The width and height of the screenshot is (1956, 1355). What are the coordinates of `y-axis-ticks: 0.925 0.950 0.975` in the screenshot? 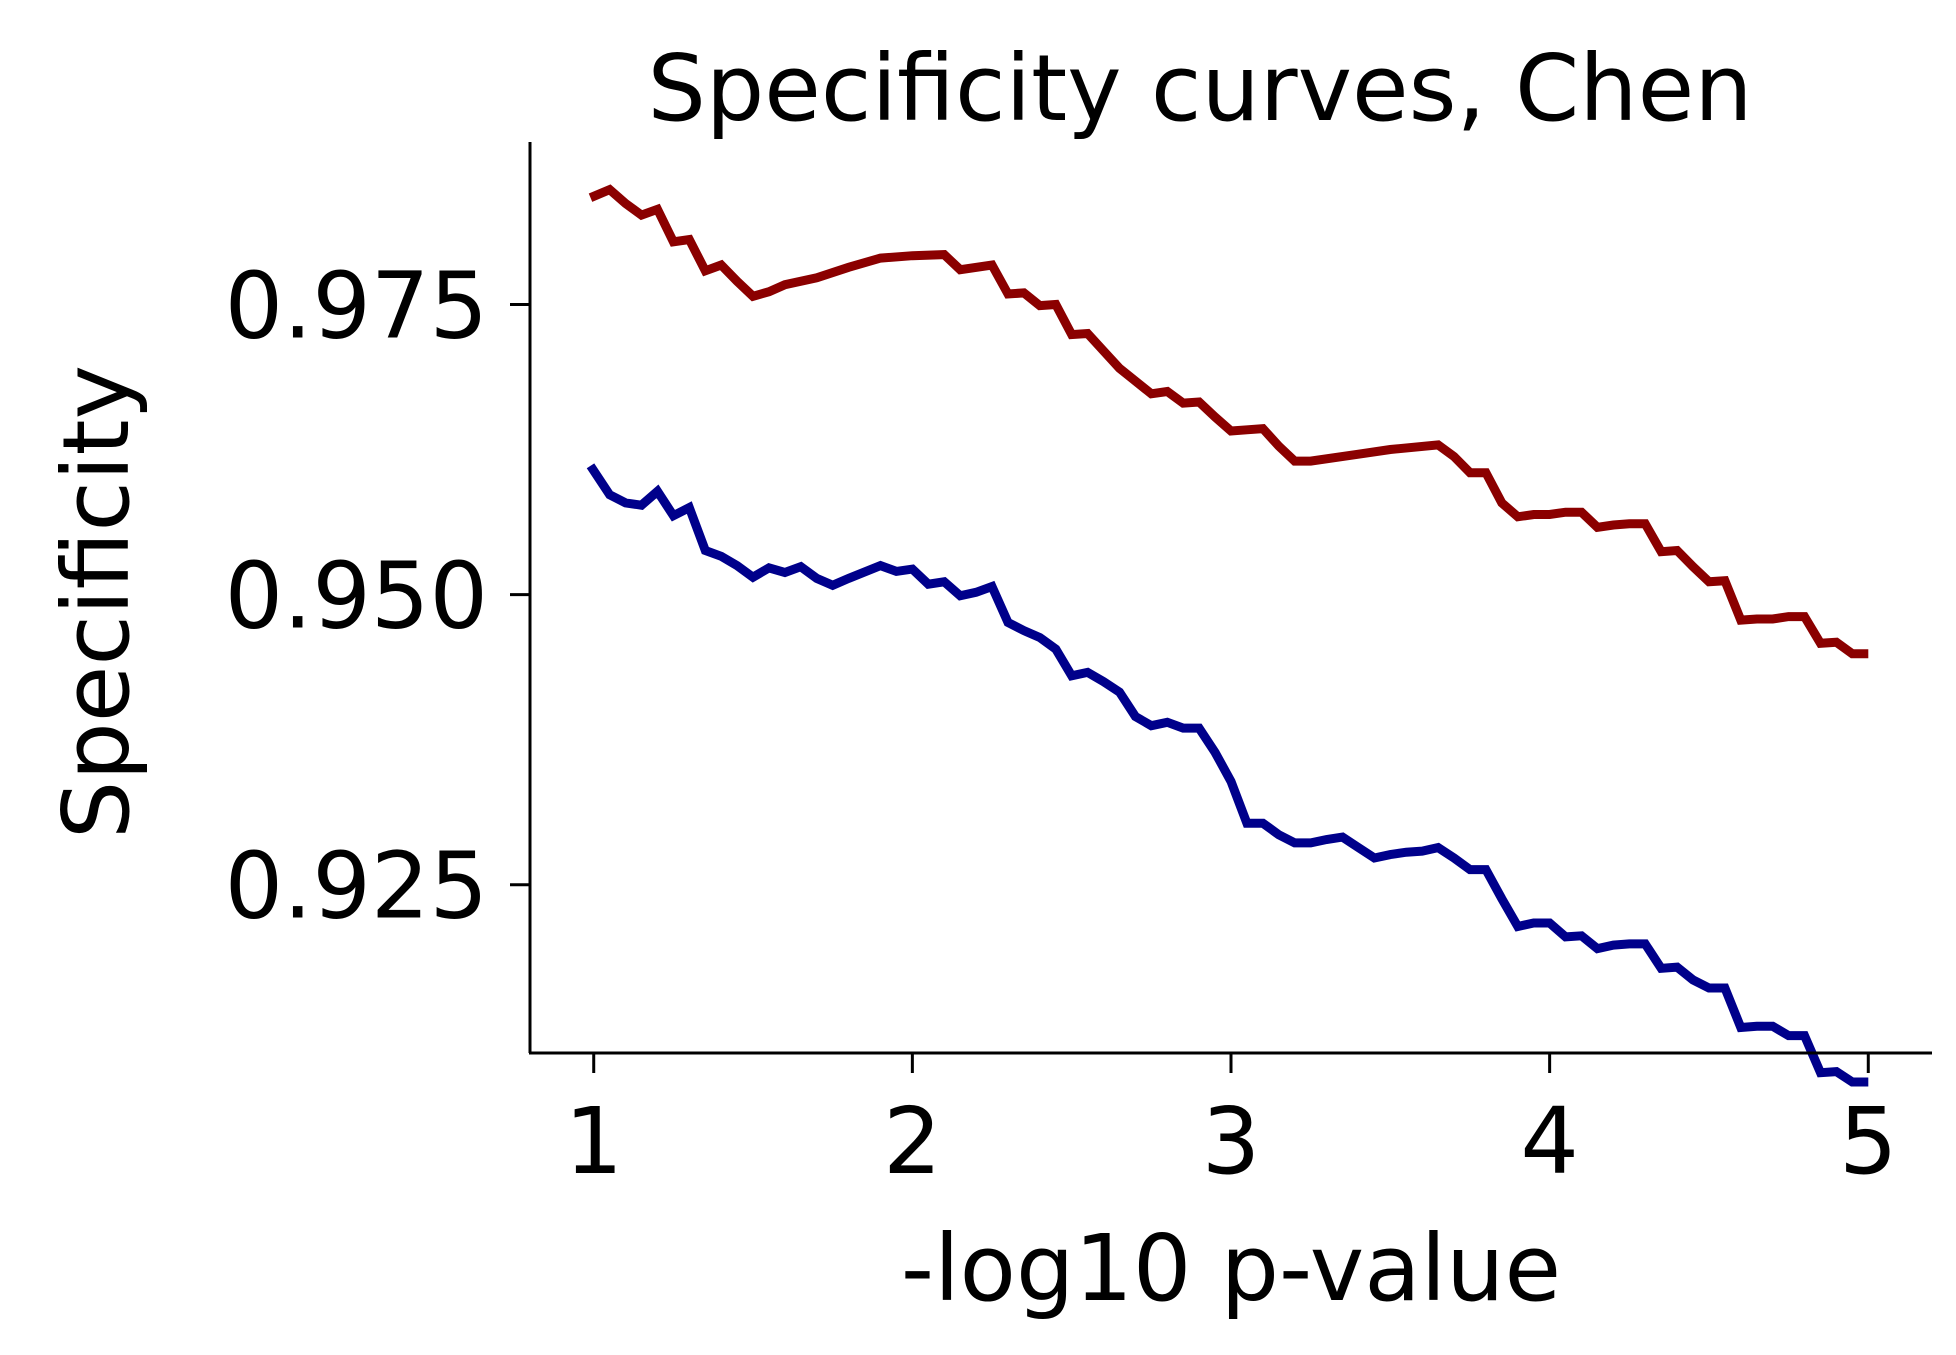 It's located at (377, 596).